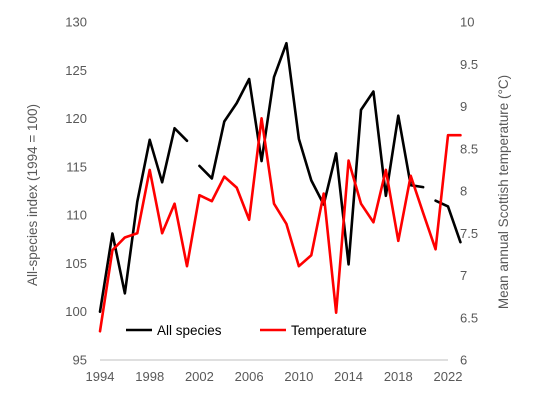 The width and height of the screenshot is (535, 405). Describe the element at coordinates (143, 220) in the screenshot. I see `series-line-all-species` at that location.